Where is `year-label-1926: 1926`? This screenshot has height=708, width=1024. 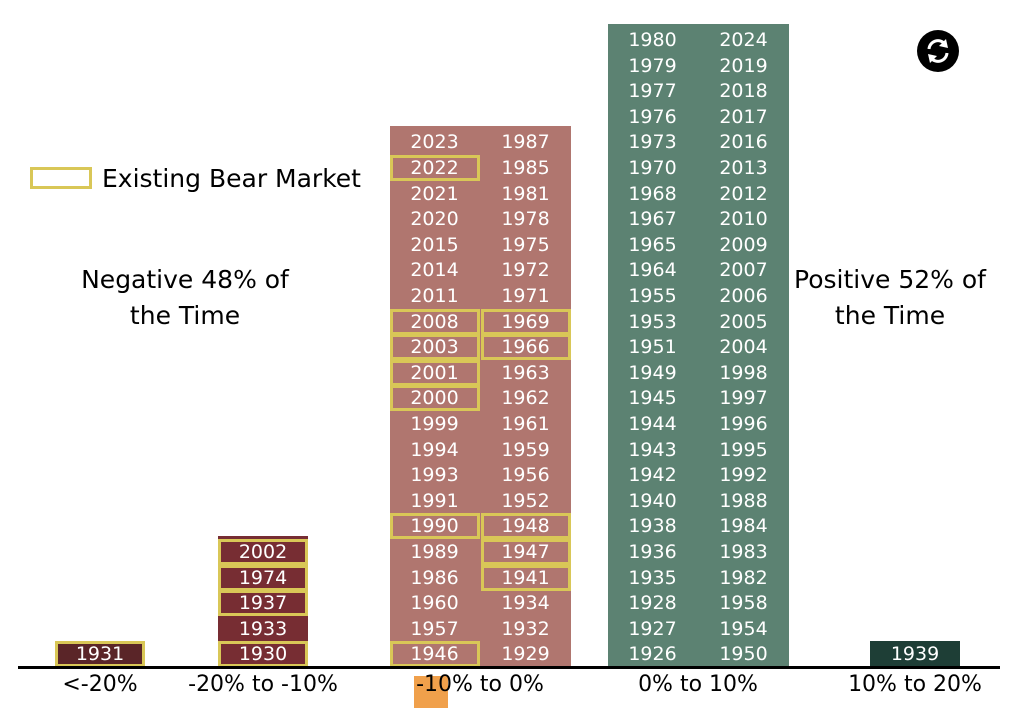 year-label-1926: 1926 is located at coordinates (652, 654).